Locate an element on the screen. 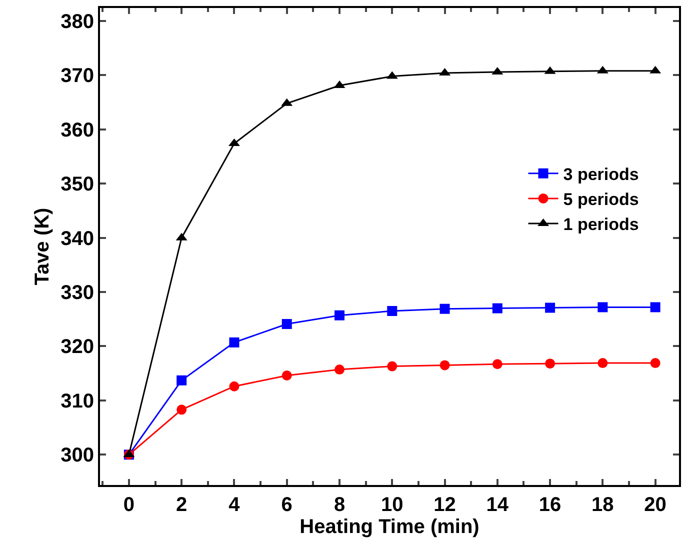  legend-label: 1 periods is located at coordinates (601, 224).